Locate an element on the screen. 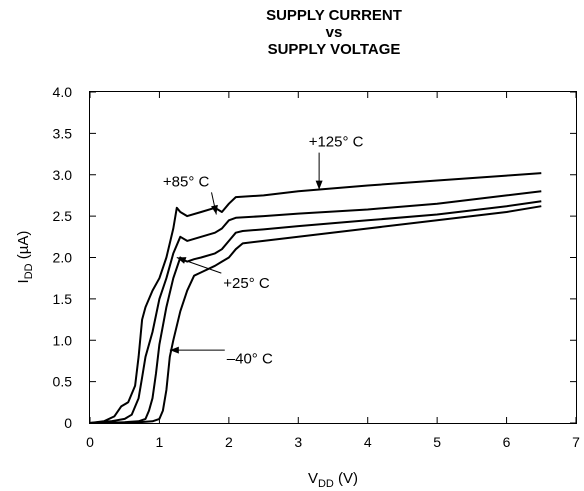  x-tick-label: 3 is located at coordinates (298, 442).